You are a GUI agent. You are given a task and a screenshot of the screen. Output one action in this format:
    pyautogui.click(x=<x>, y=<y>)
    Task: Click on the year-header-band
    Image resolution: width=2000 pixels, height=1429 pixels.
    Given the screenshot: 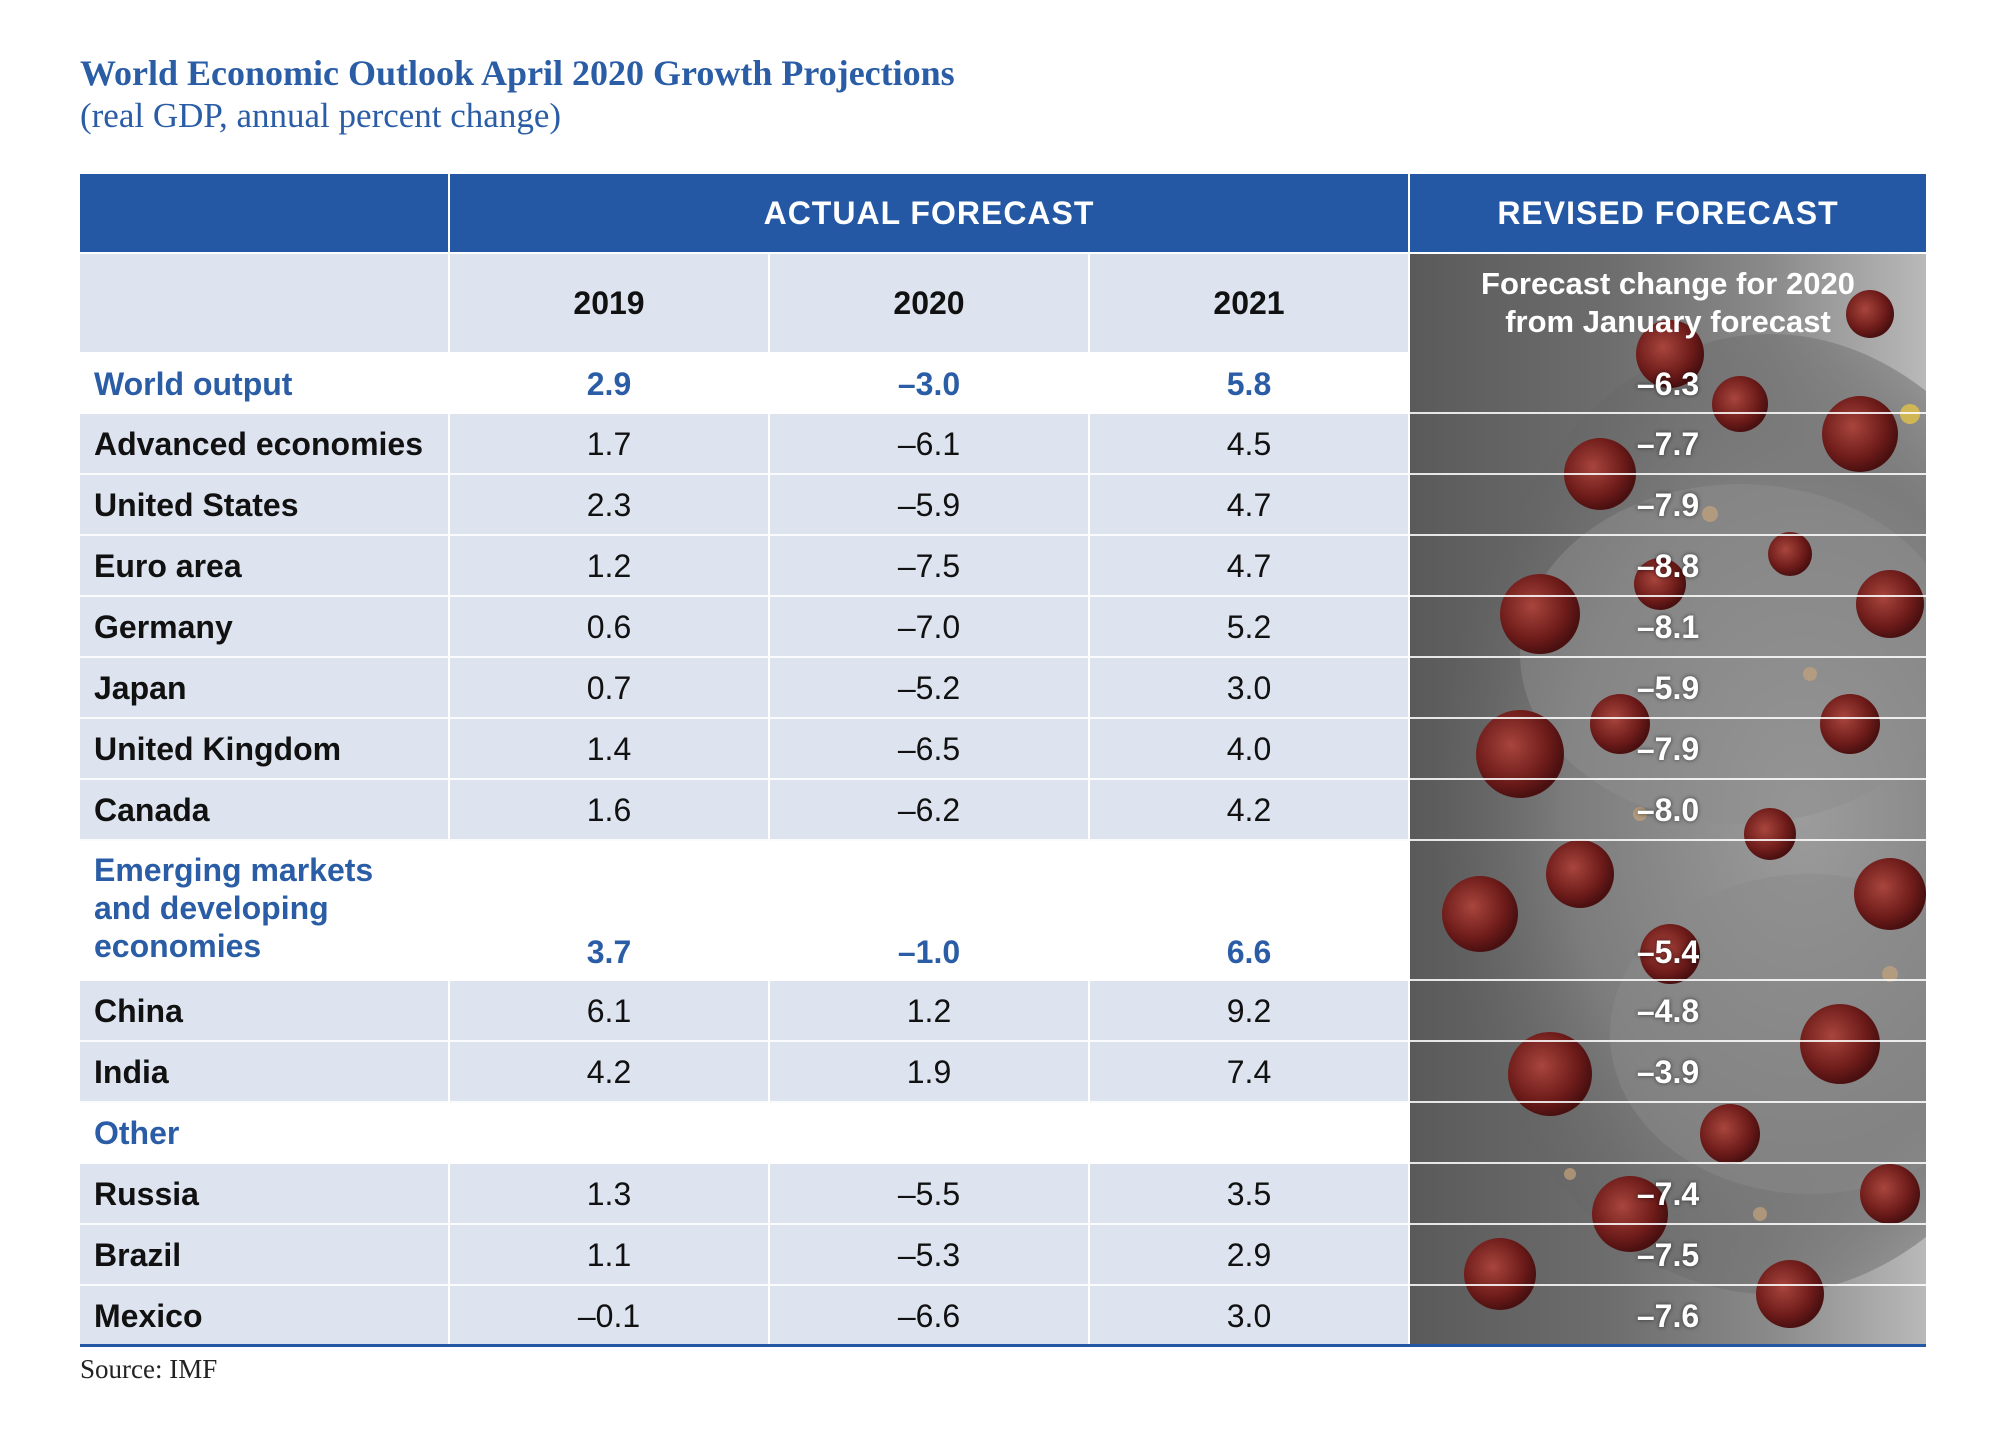 What is the action you would take?
    pyautogui.click(x=744, y=303)
    